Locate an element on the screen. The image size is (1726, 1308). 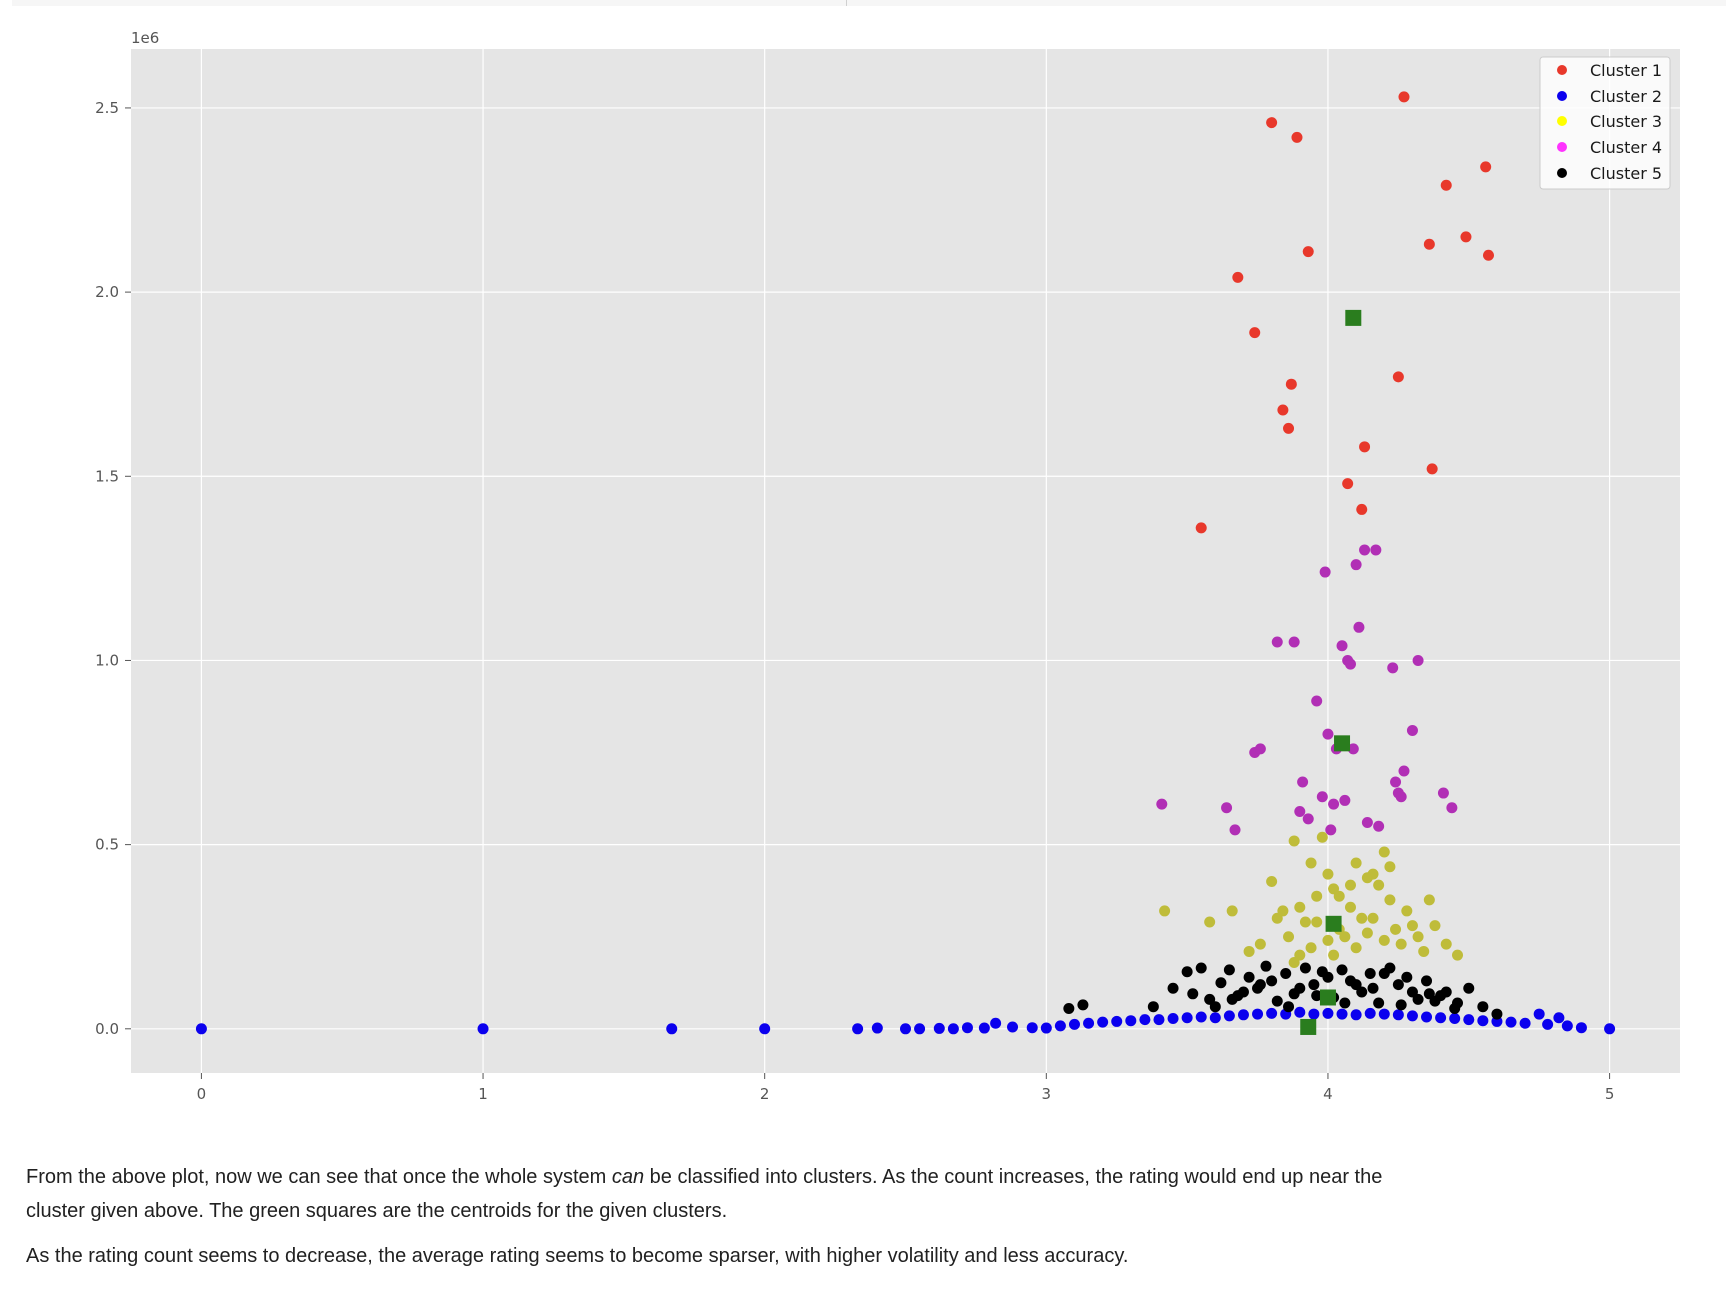
previous-cell-strip is located at coordinates (869, 3).